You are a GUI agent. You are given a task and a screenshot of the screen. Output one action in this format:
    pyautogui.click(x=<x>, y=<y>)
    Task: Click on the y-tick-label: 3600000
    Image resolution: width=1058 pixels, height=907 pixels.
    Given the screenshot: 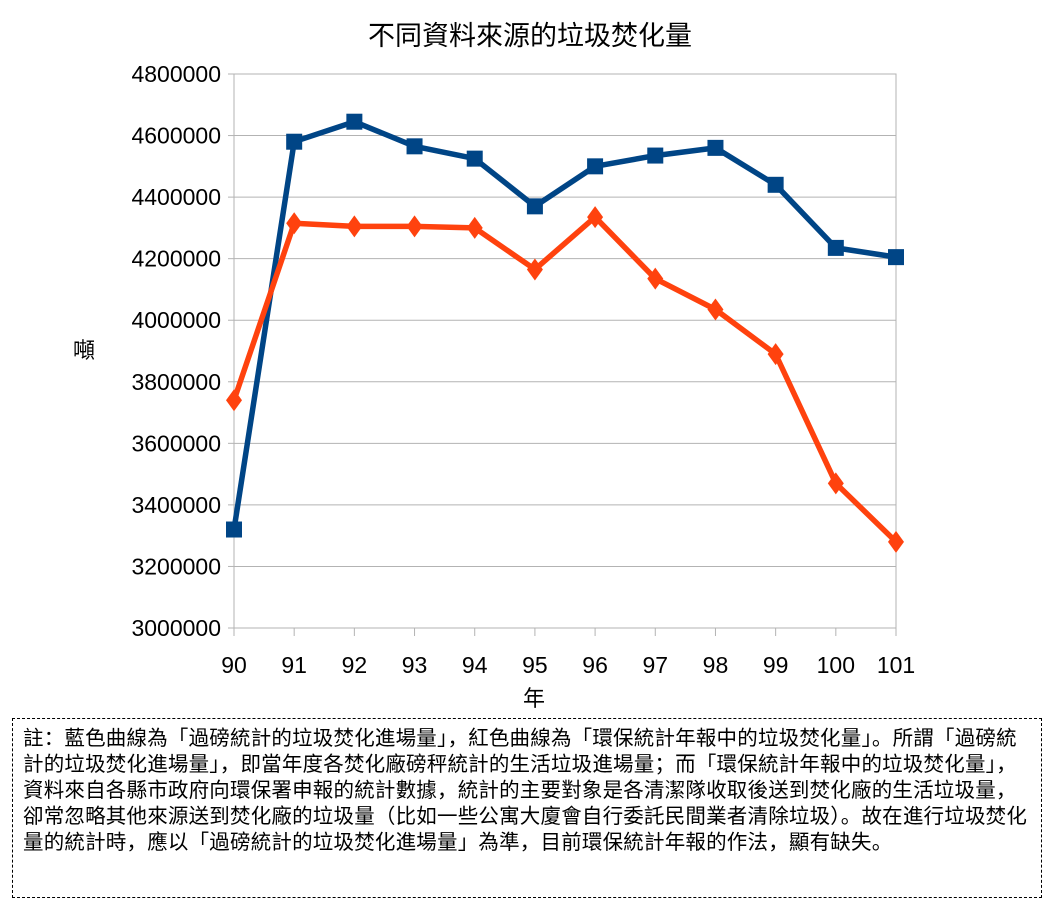 What is the action you would take?
    pyautogui.click(x=176, y=443)
    